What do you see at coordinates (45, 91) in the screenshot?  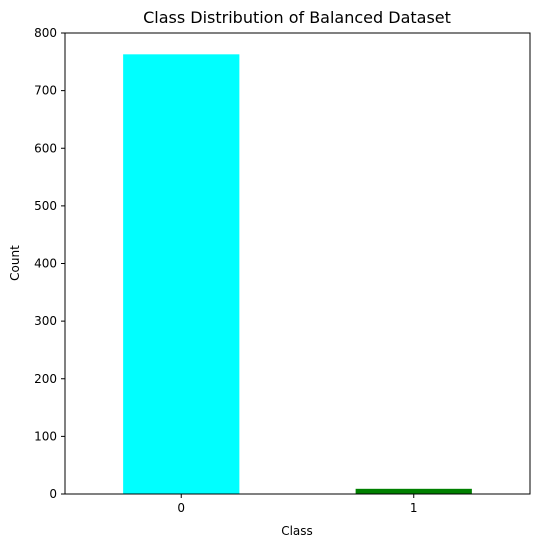 I see `y-tick-label: 700` at bounding box center [45, 91].